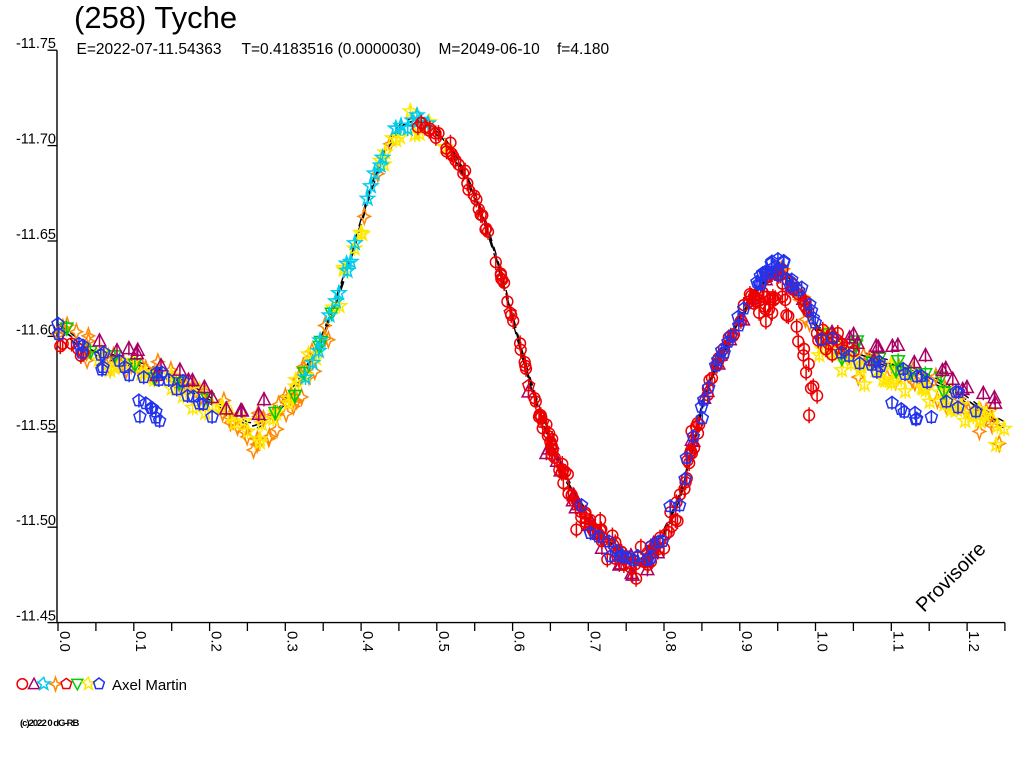 The width and height of the screenshot is (1024, 768). I want to click on svg-text: 0.8, so click(670, 641).